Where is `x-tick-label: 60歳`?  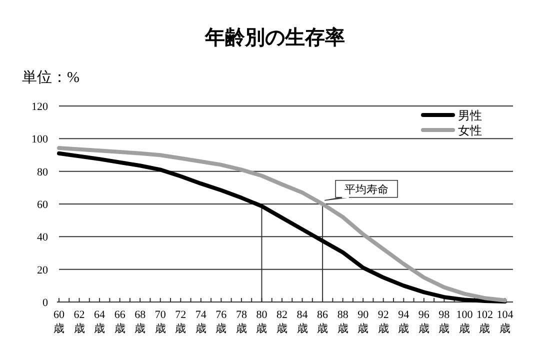 x-tick-label: 60歳 is located at coordinates (59, 322).